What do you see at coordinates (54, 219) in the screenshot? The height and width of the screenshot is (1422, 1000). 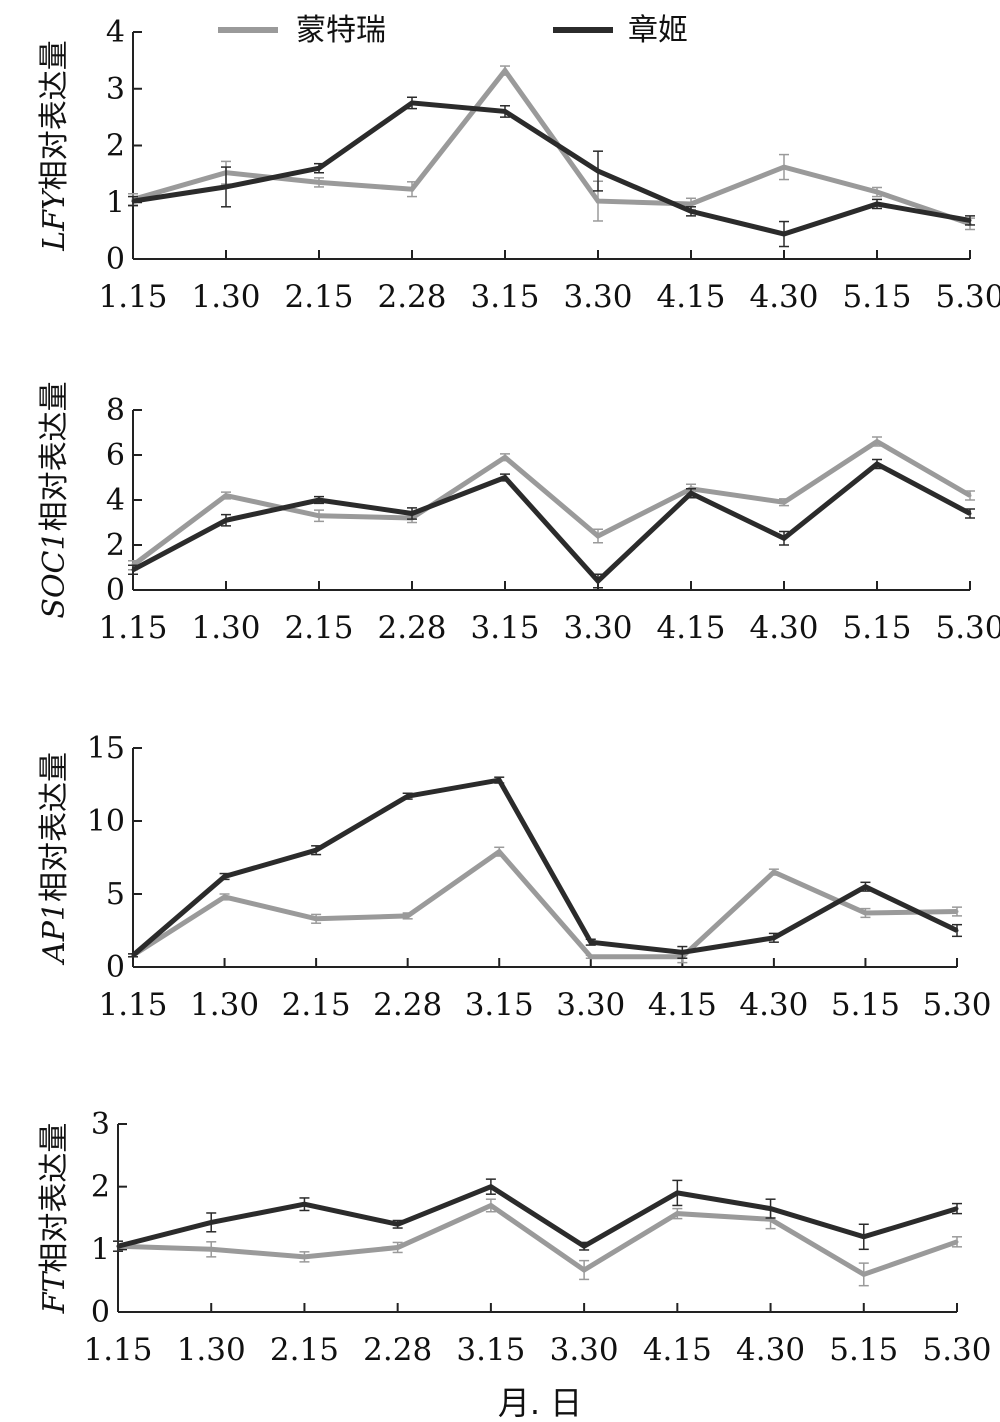 I see `y-axis-label-gene: LFY` at bounding box center [54, 219].